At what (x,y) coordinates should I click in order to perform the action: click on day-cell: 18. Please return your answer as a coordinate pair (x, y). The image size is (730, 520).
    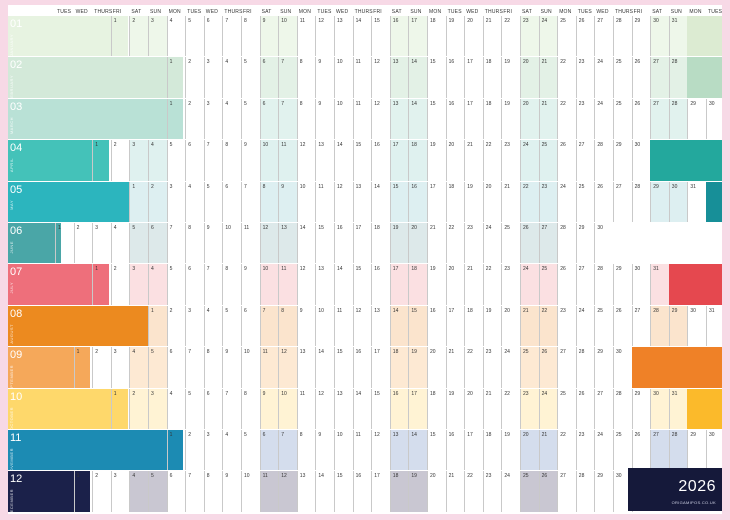
    Looking at the image, I should click on (399, 367).